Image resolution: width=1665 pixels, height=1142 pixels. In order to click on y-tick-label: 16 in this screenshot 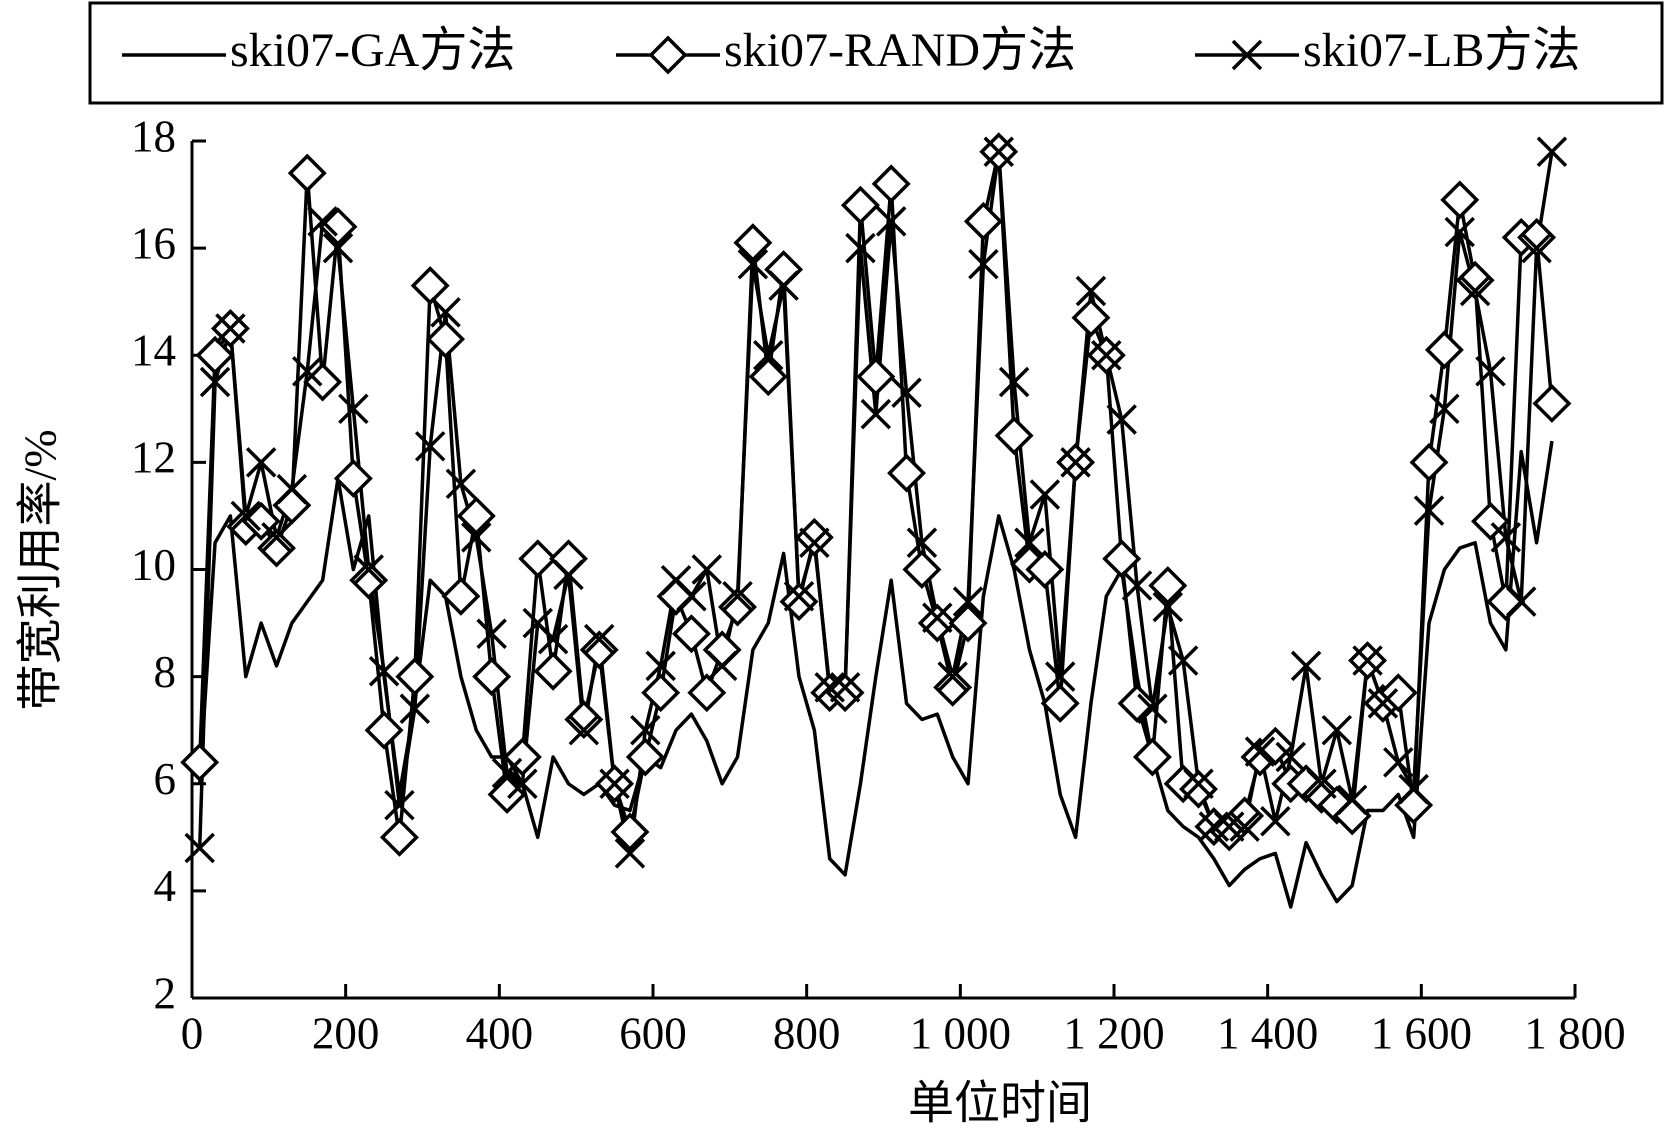, I will do `click(153, 243)`.